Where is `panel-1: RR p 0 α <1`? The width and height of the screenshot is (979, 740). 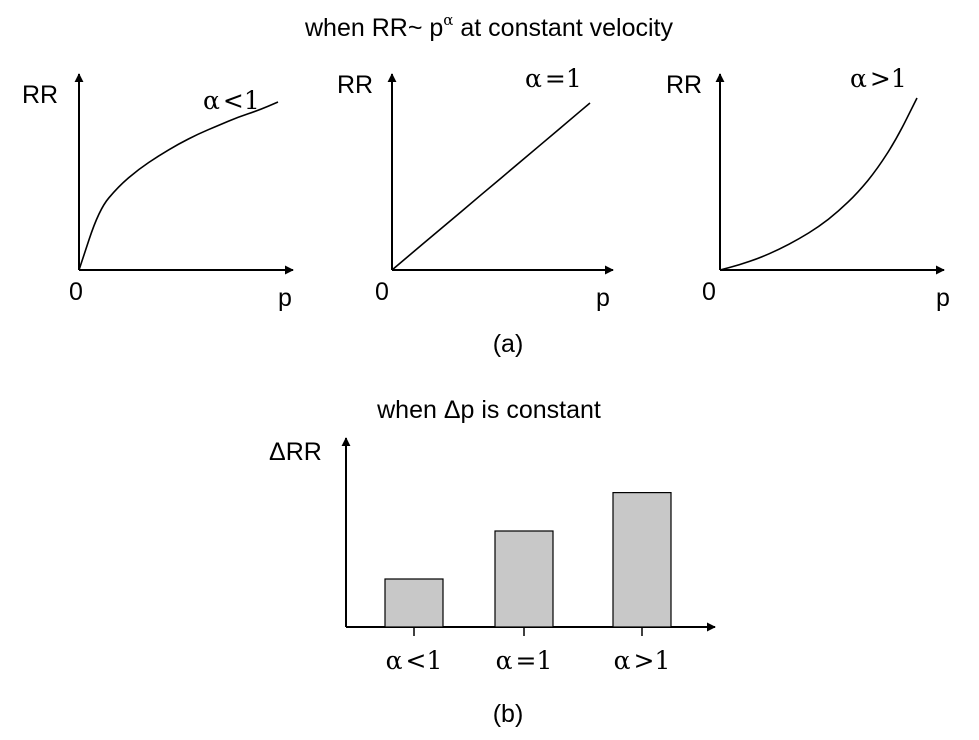
panel-1: RR p 0 α <1 is located at coordinates (158, 192).